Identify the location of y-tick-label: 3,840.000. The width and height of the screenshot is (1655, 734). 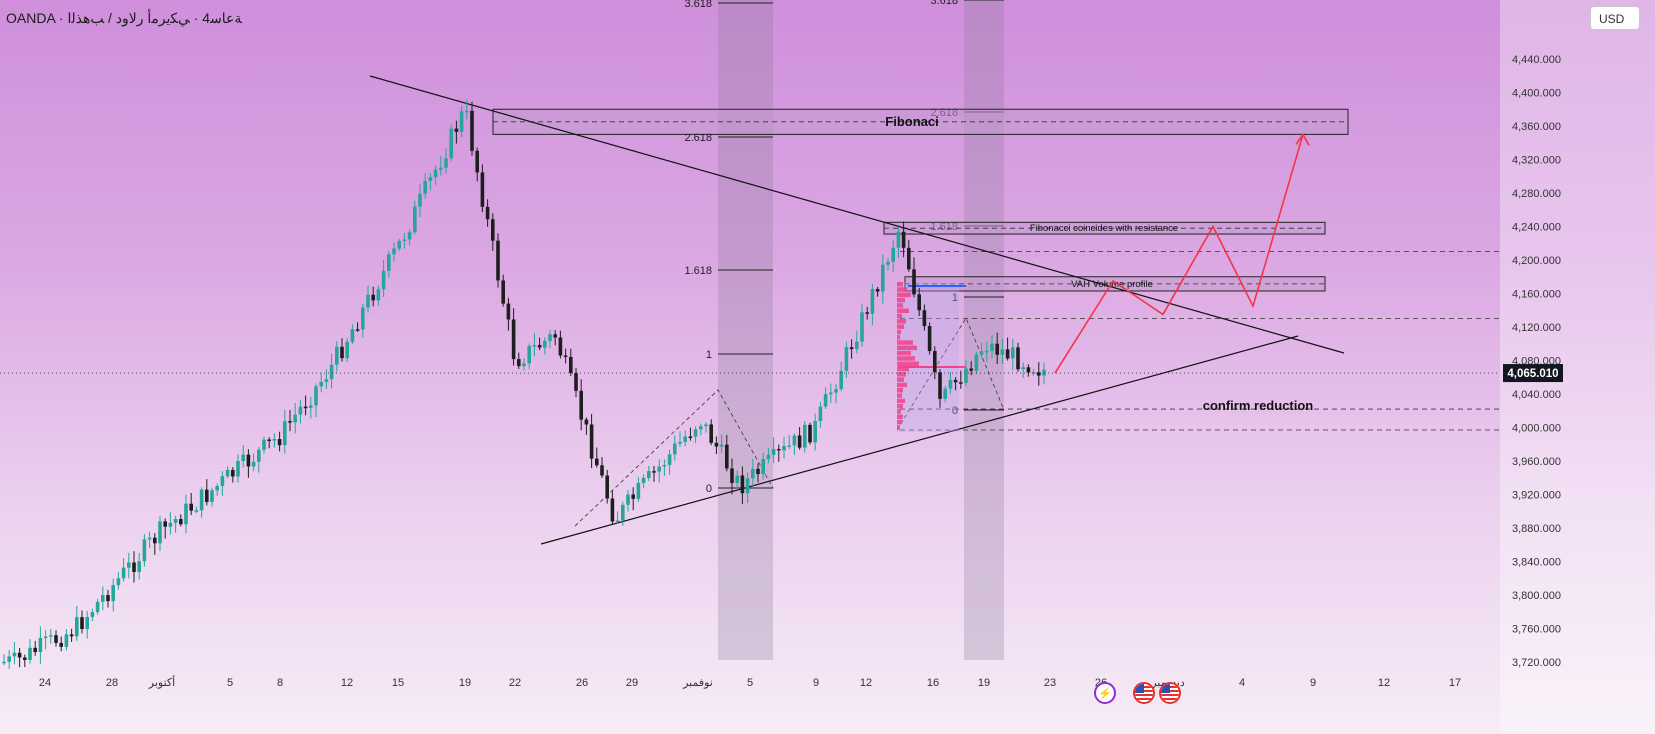
(1536, 563).